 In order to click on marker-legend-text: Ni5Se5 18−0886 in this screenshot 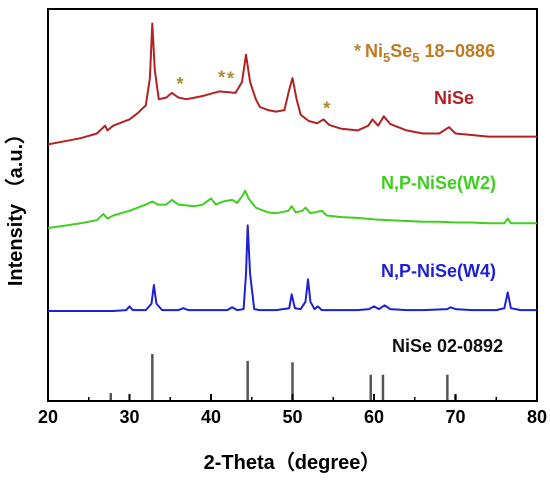, I will do `click(430, 53)`.